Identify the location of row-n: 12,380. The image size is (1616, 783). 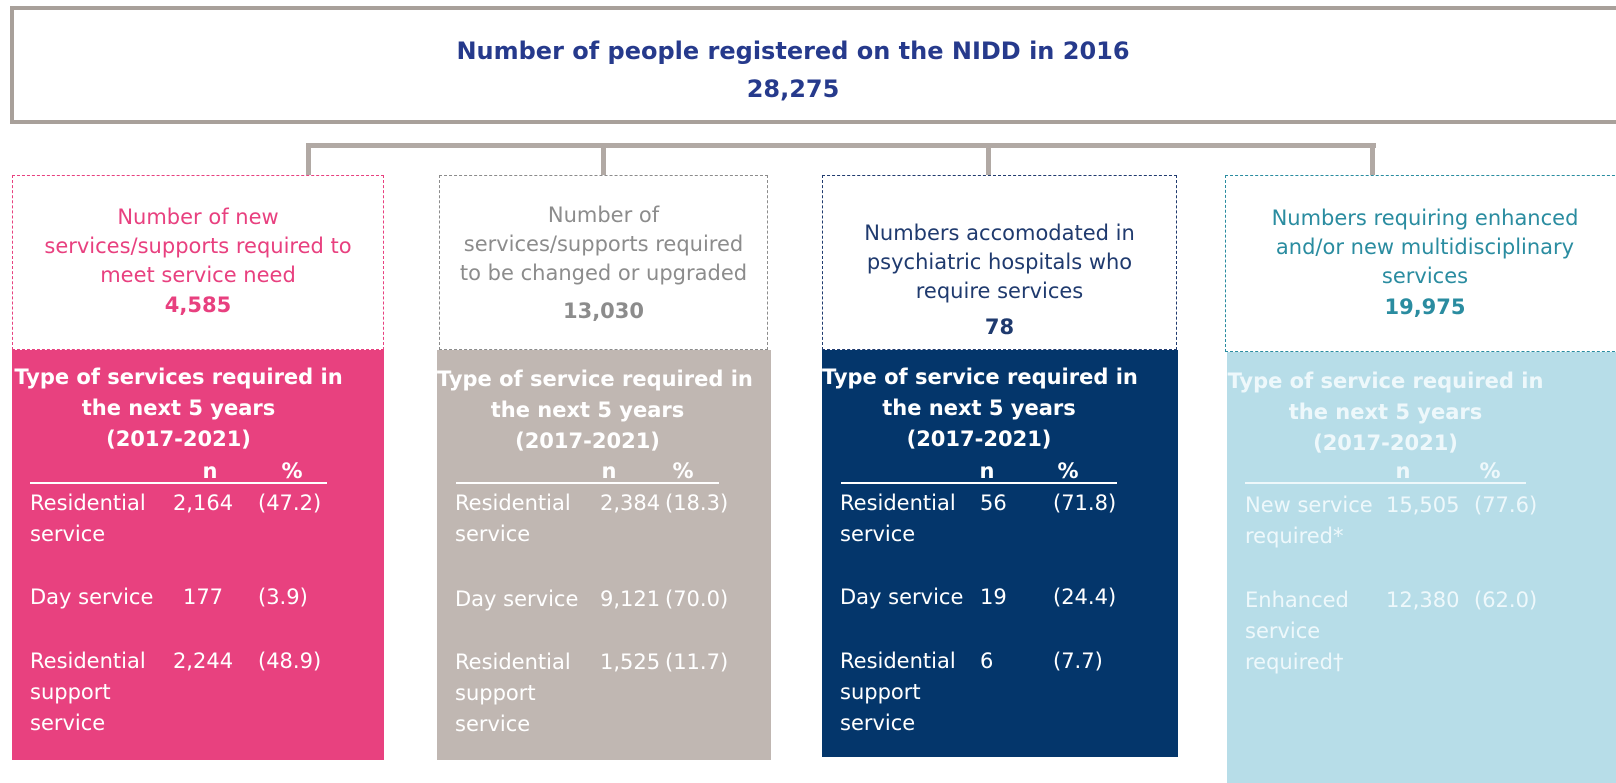
(1423, 600).